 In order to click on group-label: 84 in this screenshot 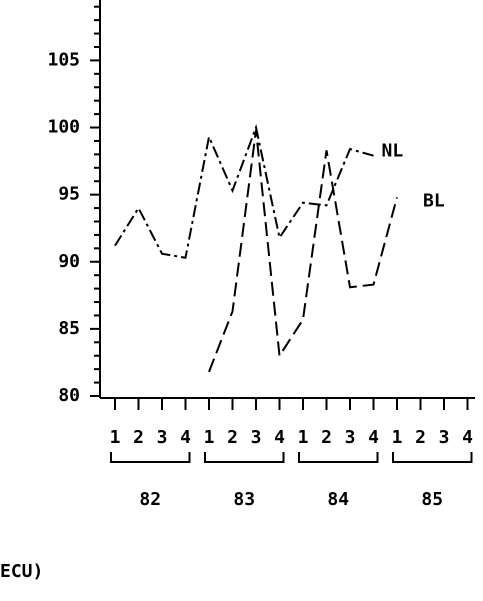, I will do `click(338, 499)`.